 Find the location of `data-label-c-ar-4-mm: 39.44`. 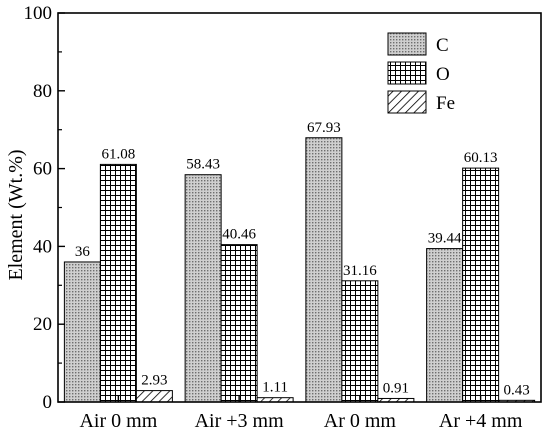

data-label-c-ar-4-mm: 39.44 is located at coordinates (445, 239).